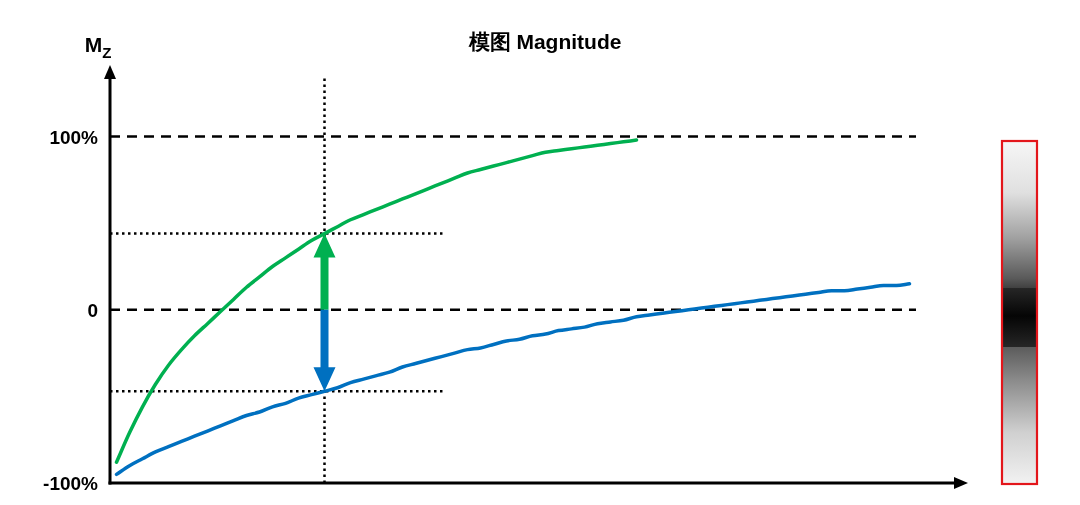 Image resolution: width=1080 pixels, height=505 pixels. I want to click on y-tick-label: -100%, so click(70, 483).